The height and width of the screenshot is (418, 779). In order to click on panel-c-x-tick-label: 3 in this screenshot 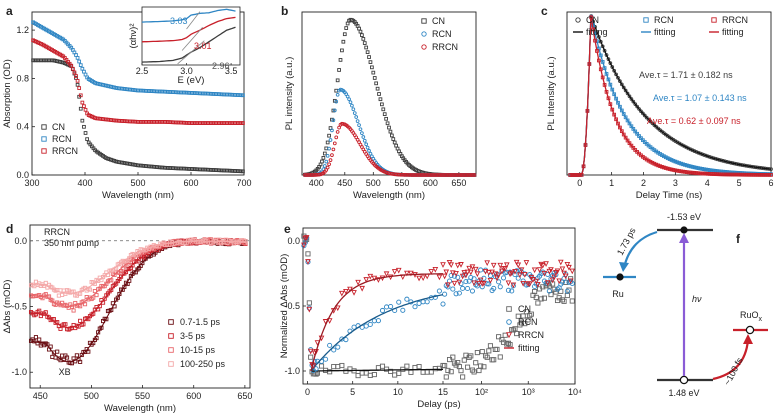, I will do `click(675, 183)`.